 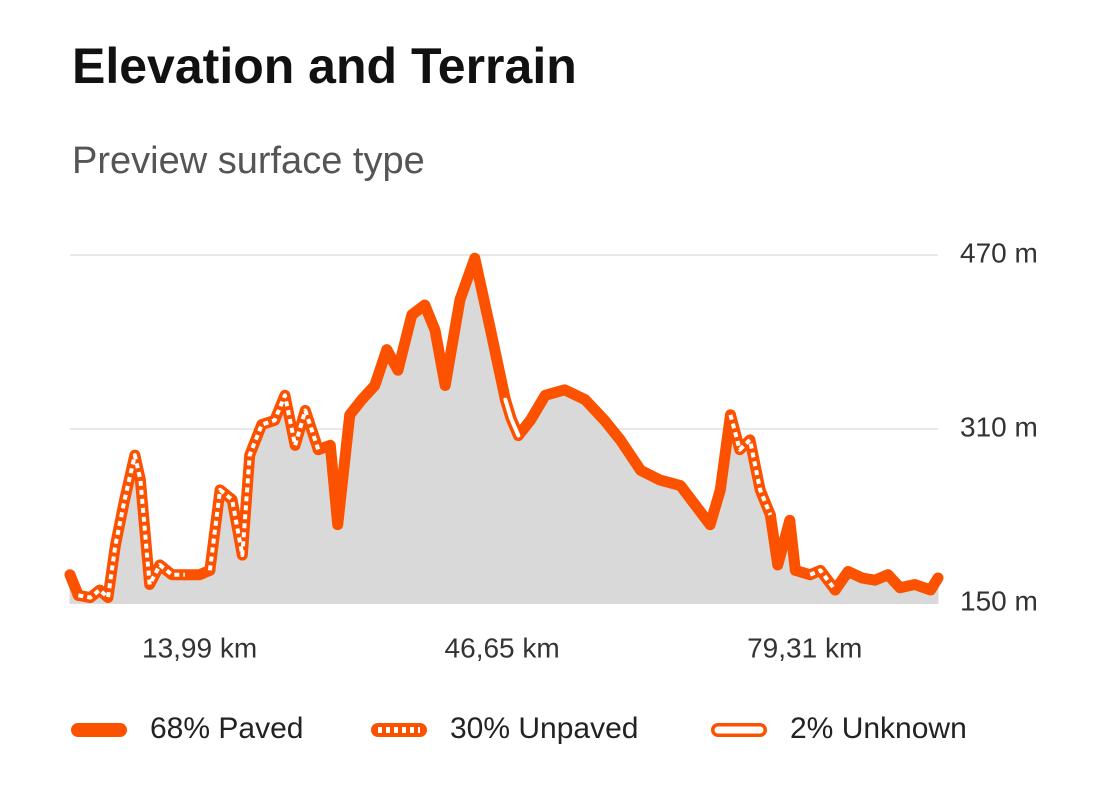 What do you see at coordinates (999, 600) in the screenshot?
I see `y-tick-label: 150 m` at bounding box center [999, 600].